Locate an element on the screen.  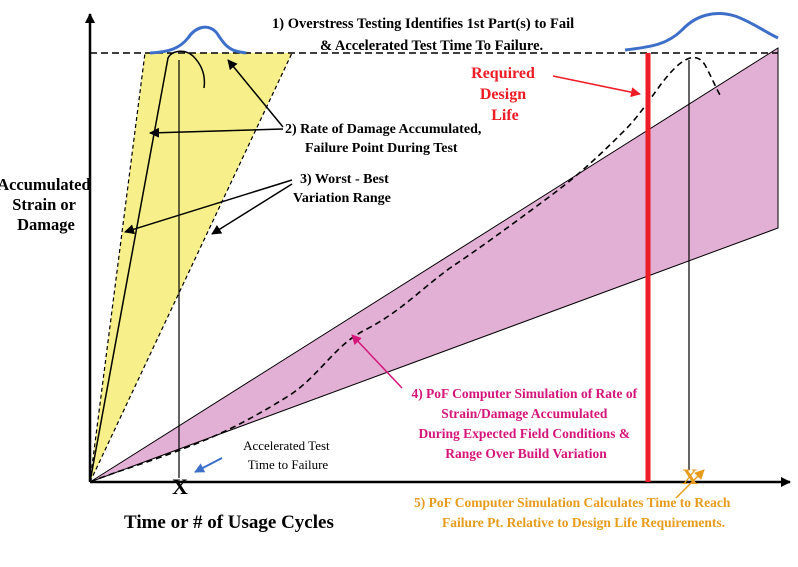
field-failure-marker: X is located at coordinates (690, 476).